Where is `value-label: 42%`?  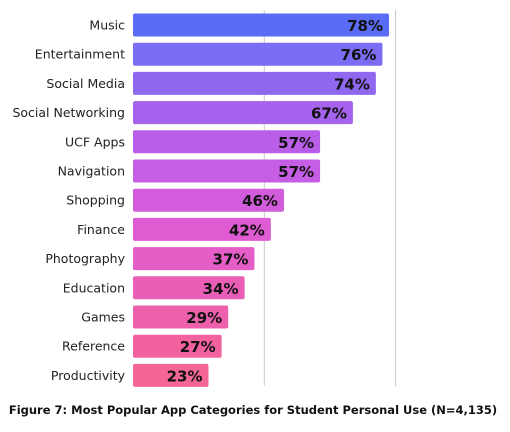
value-label: 42% is located at coordinates (247, 230).